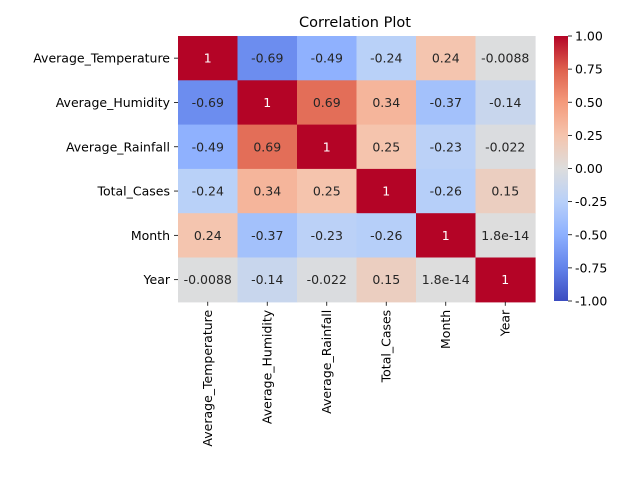 This screenshot has height=480, width=640. Describe the element at coordinates (101, 58) in the screenshot. I see `y-tick-label: Average_Temperature` at that location.